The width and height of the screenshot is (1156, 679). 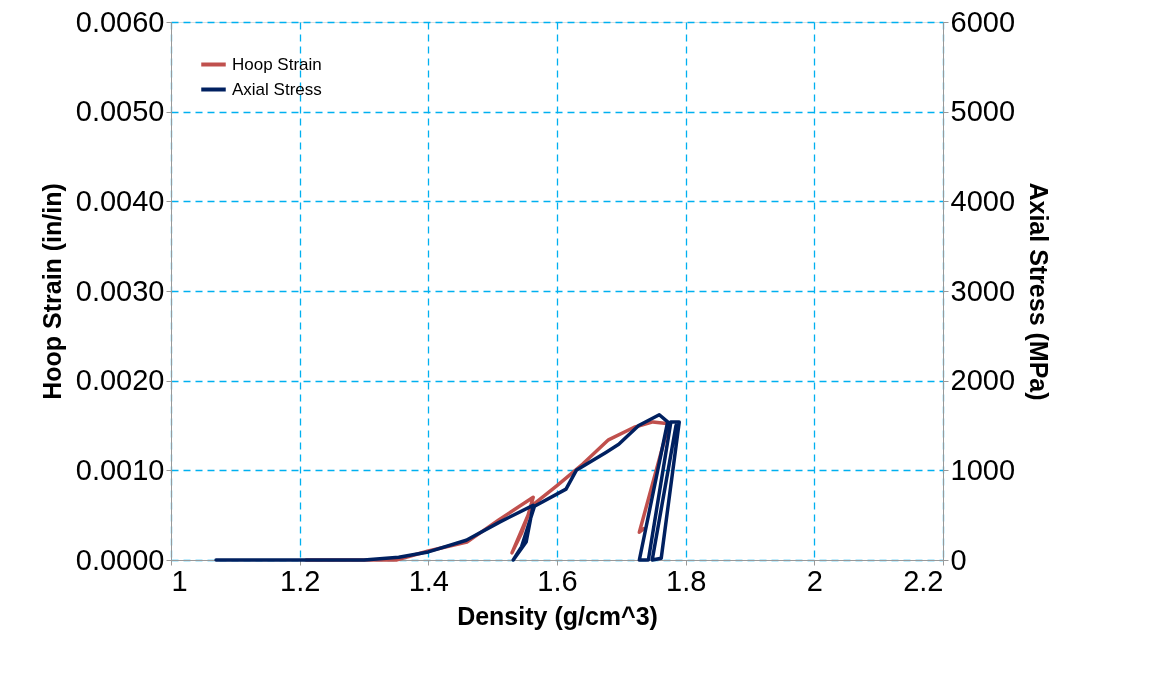 What do you see at coordinates (120, 200) in the screenshot?
I see `y-tick-label: 0.0040` at bounding box center [120, 200].